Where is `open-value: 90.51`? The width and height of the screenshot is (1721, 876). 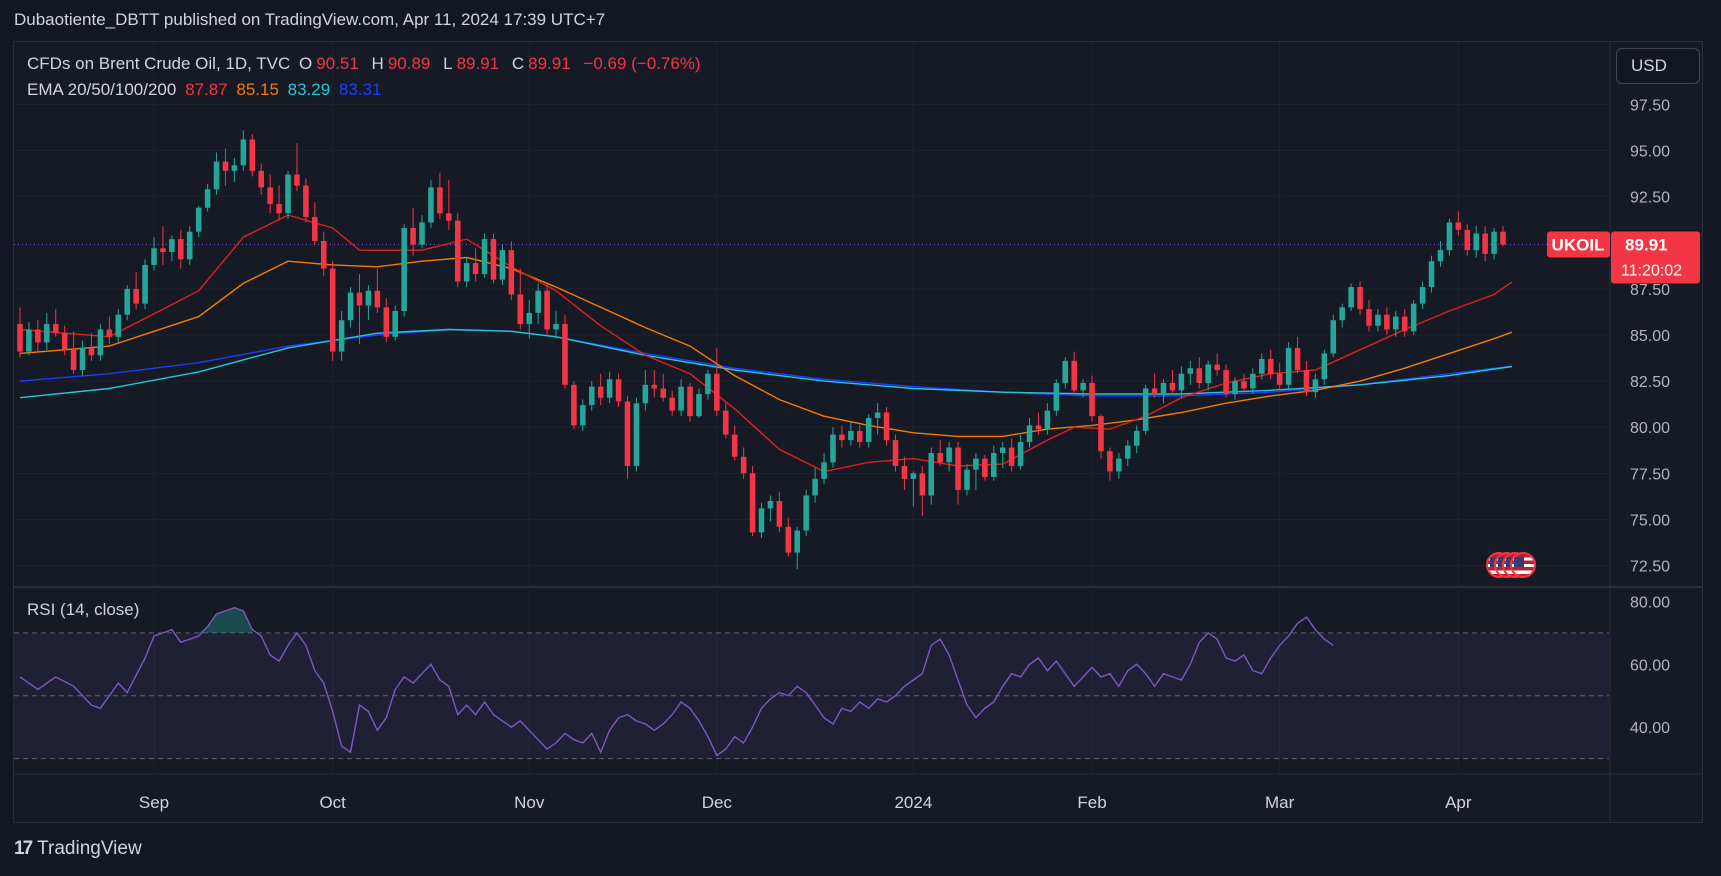 open-value: 90.51 is located at coordinates (337, 63).